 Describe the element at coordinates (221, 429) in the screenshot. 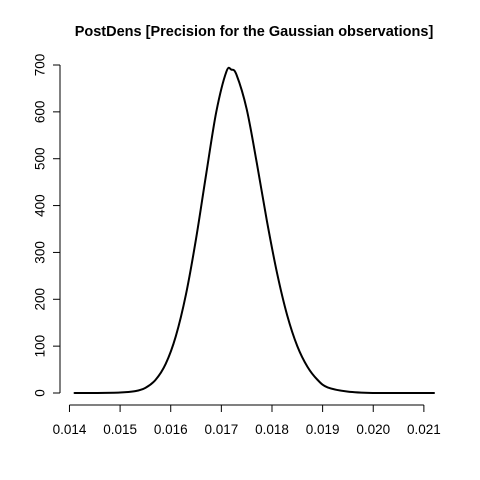

I see `x-tick-label: 0.017` at that location.